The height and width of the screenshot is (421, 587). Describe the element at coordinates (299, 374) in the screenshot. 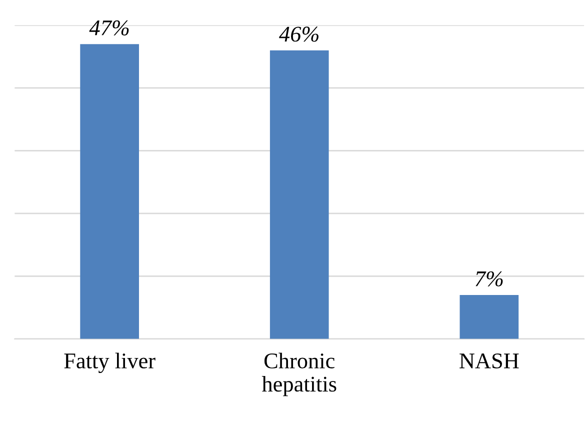

I see `x-tick-label: Chronic hepatitis` at that location.